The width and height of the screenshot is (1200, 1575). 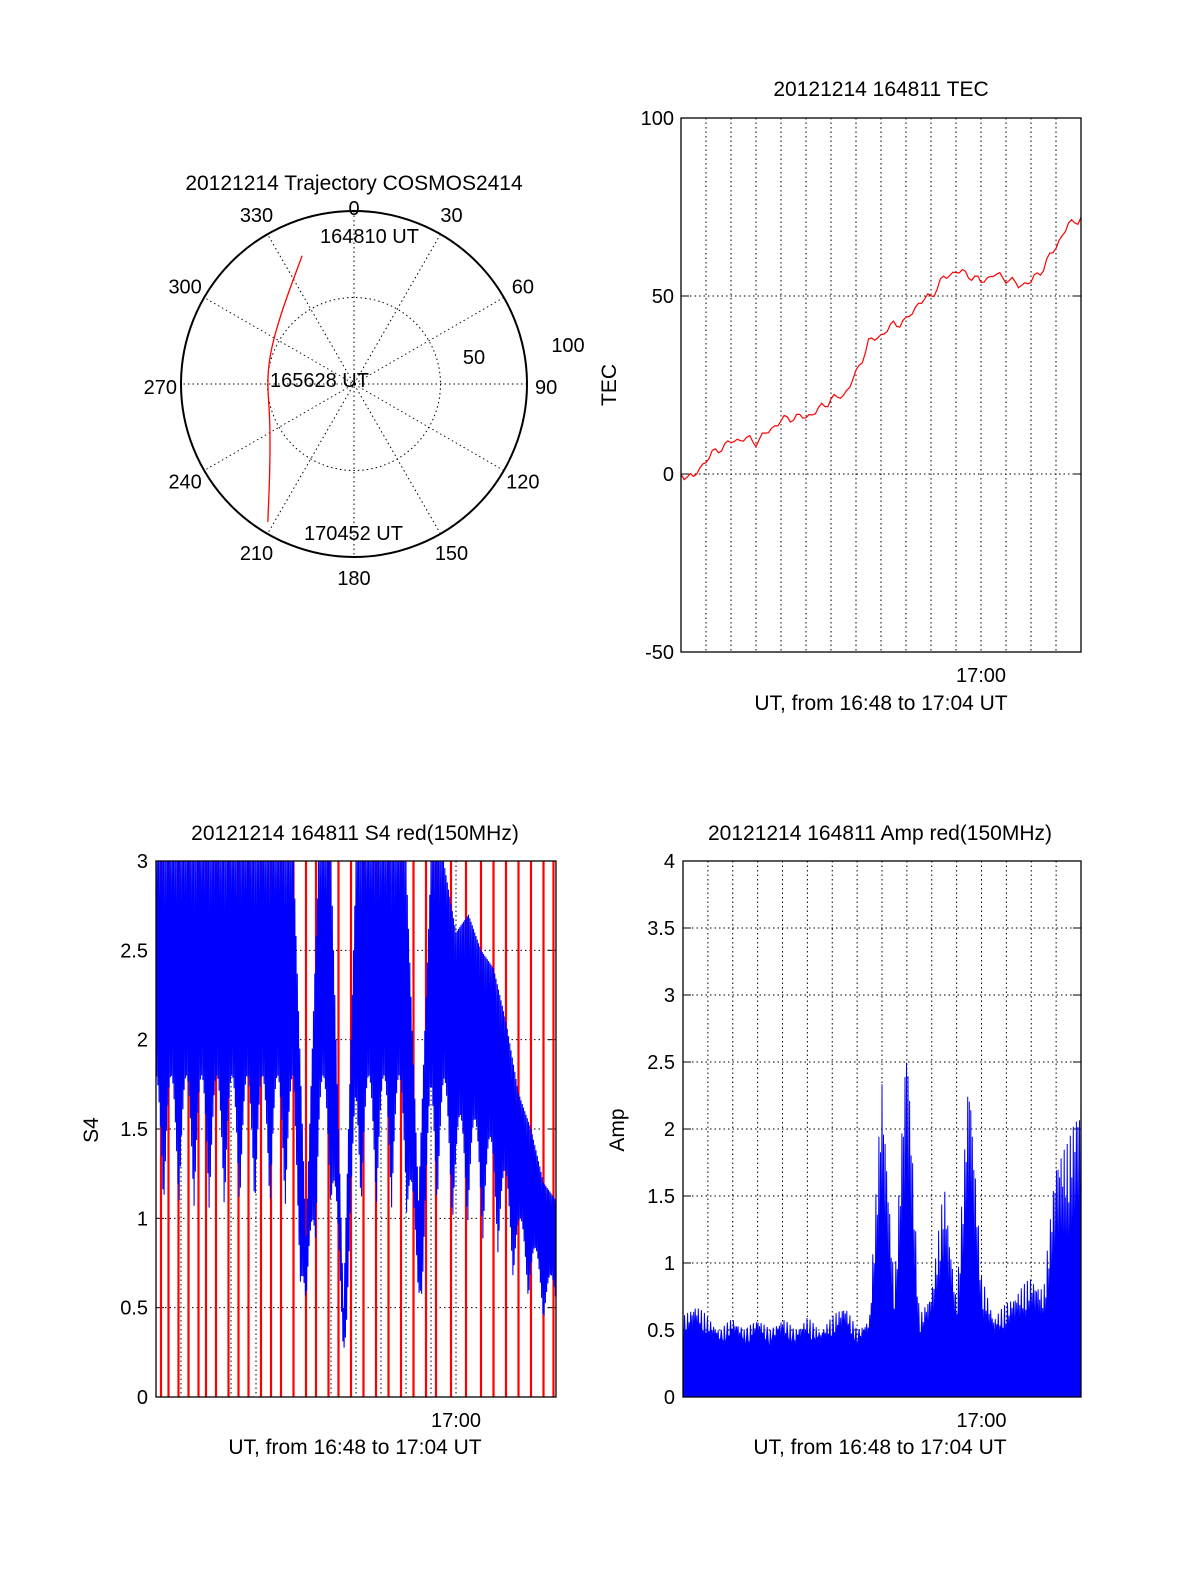 I want to click on trajectory-title: 20121214 Trajectory COSMOS2414, so click(x=354, y=183).